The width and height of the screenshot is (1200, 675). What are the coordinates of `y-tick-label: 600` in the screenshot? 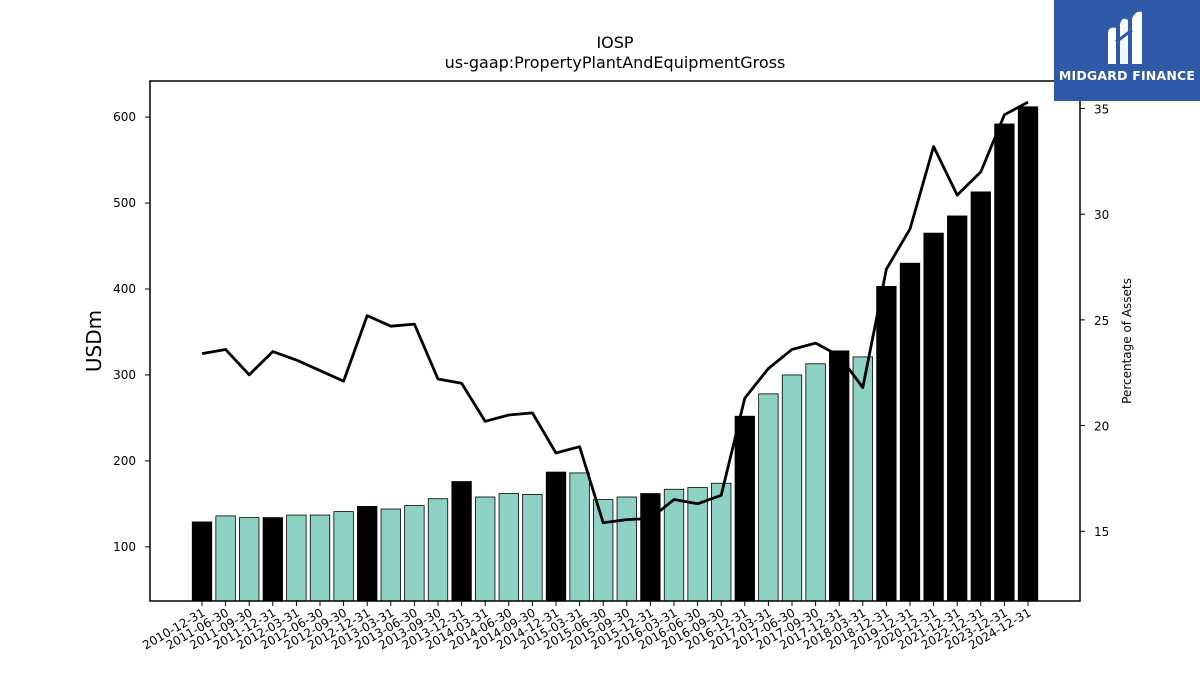 It's located at (124, 117).